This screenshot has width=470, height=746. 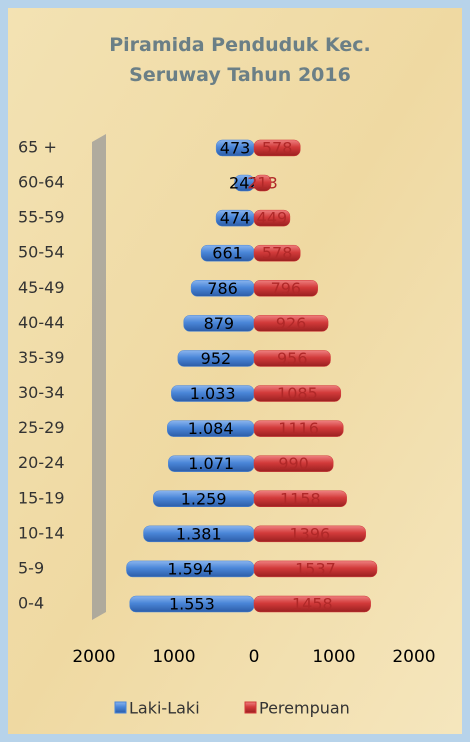 What do you see at coordinates (41, 497) in the screenshot?
I see `y-tick-label: 15-19` at bounding box center [41, 497].